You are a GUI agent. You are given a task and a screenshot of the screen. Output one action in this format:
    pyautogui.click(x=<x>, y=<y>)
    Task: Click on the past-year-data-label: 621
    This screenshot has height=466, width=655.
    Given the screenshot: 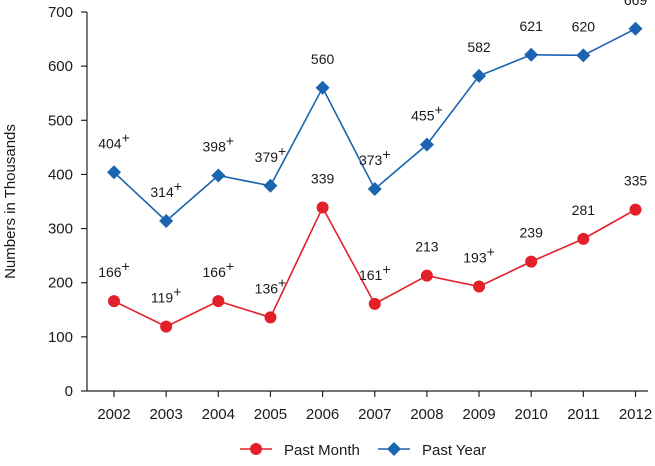 What is the action you would take?
    pyautogui.click(x=532, y=26)
    